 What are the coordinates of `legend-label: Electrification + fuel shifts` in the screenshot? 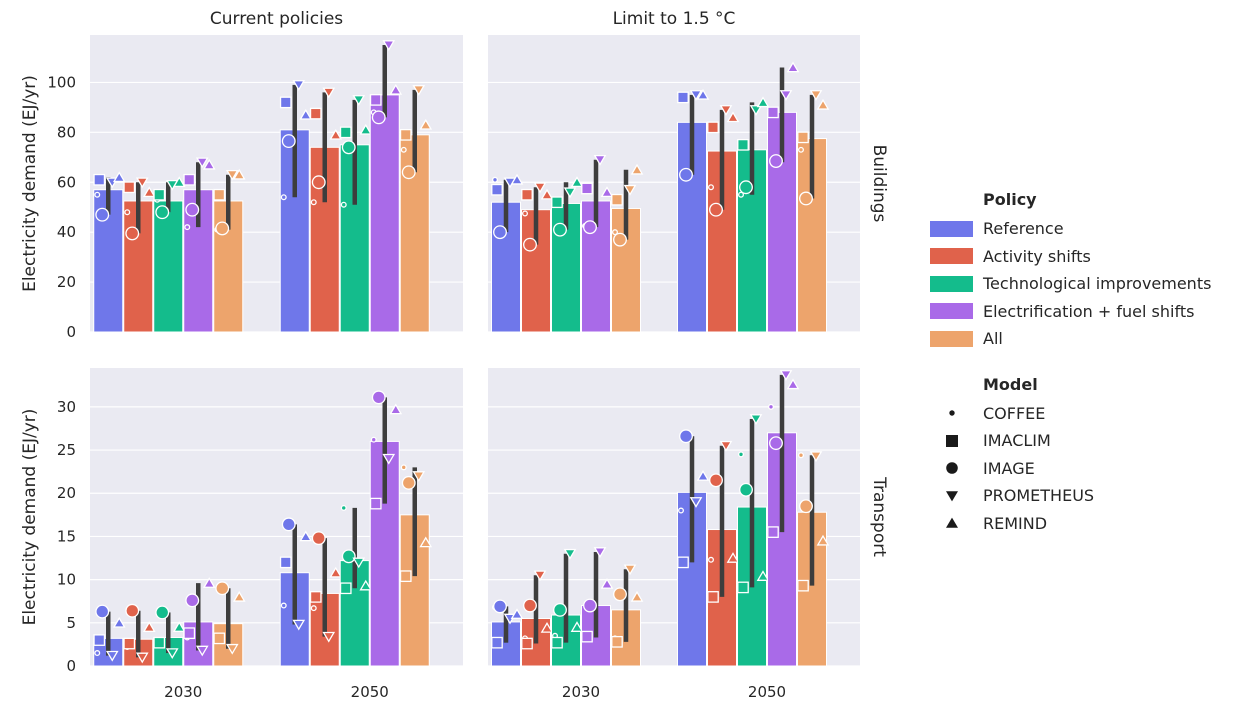 It's located at (1089, 311).